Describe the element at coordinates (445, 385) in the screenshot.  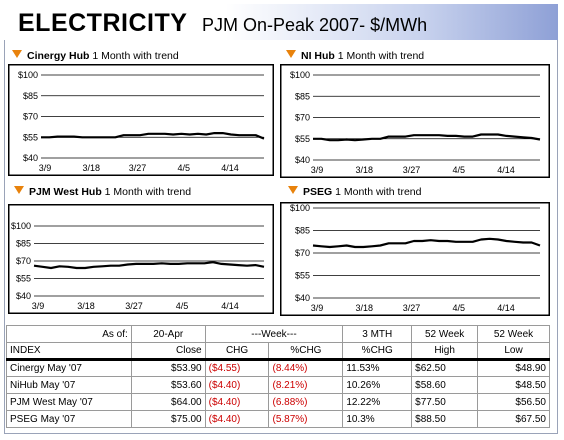
I see `fifty-two-week-high: $58.60` at that location.